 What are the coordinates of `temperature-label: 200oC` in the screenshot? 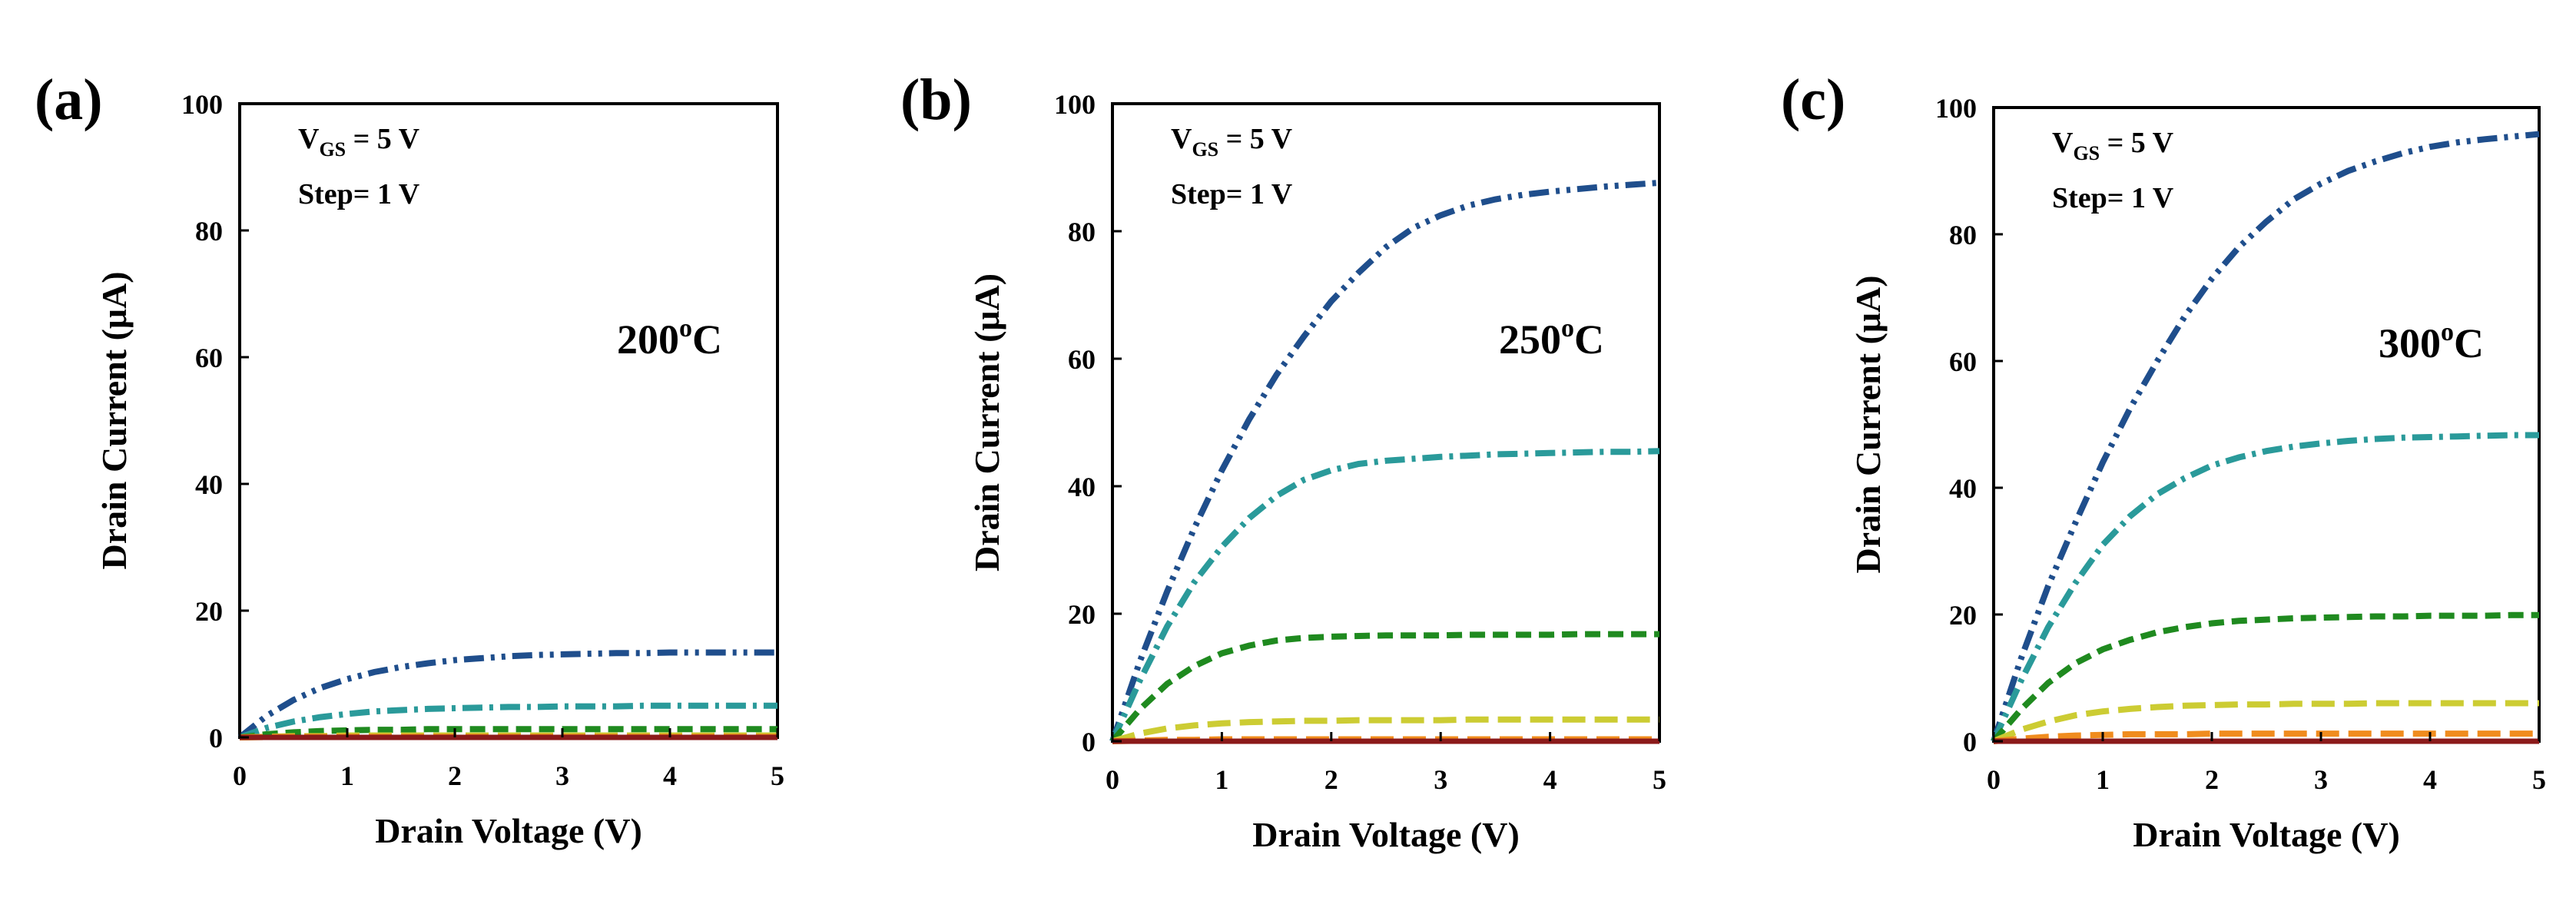 It's located at (669, 338).